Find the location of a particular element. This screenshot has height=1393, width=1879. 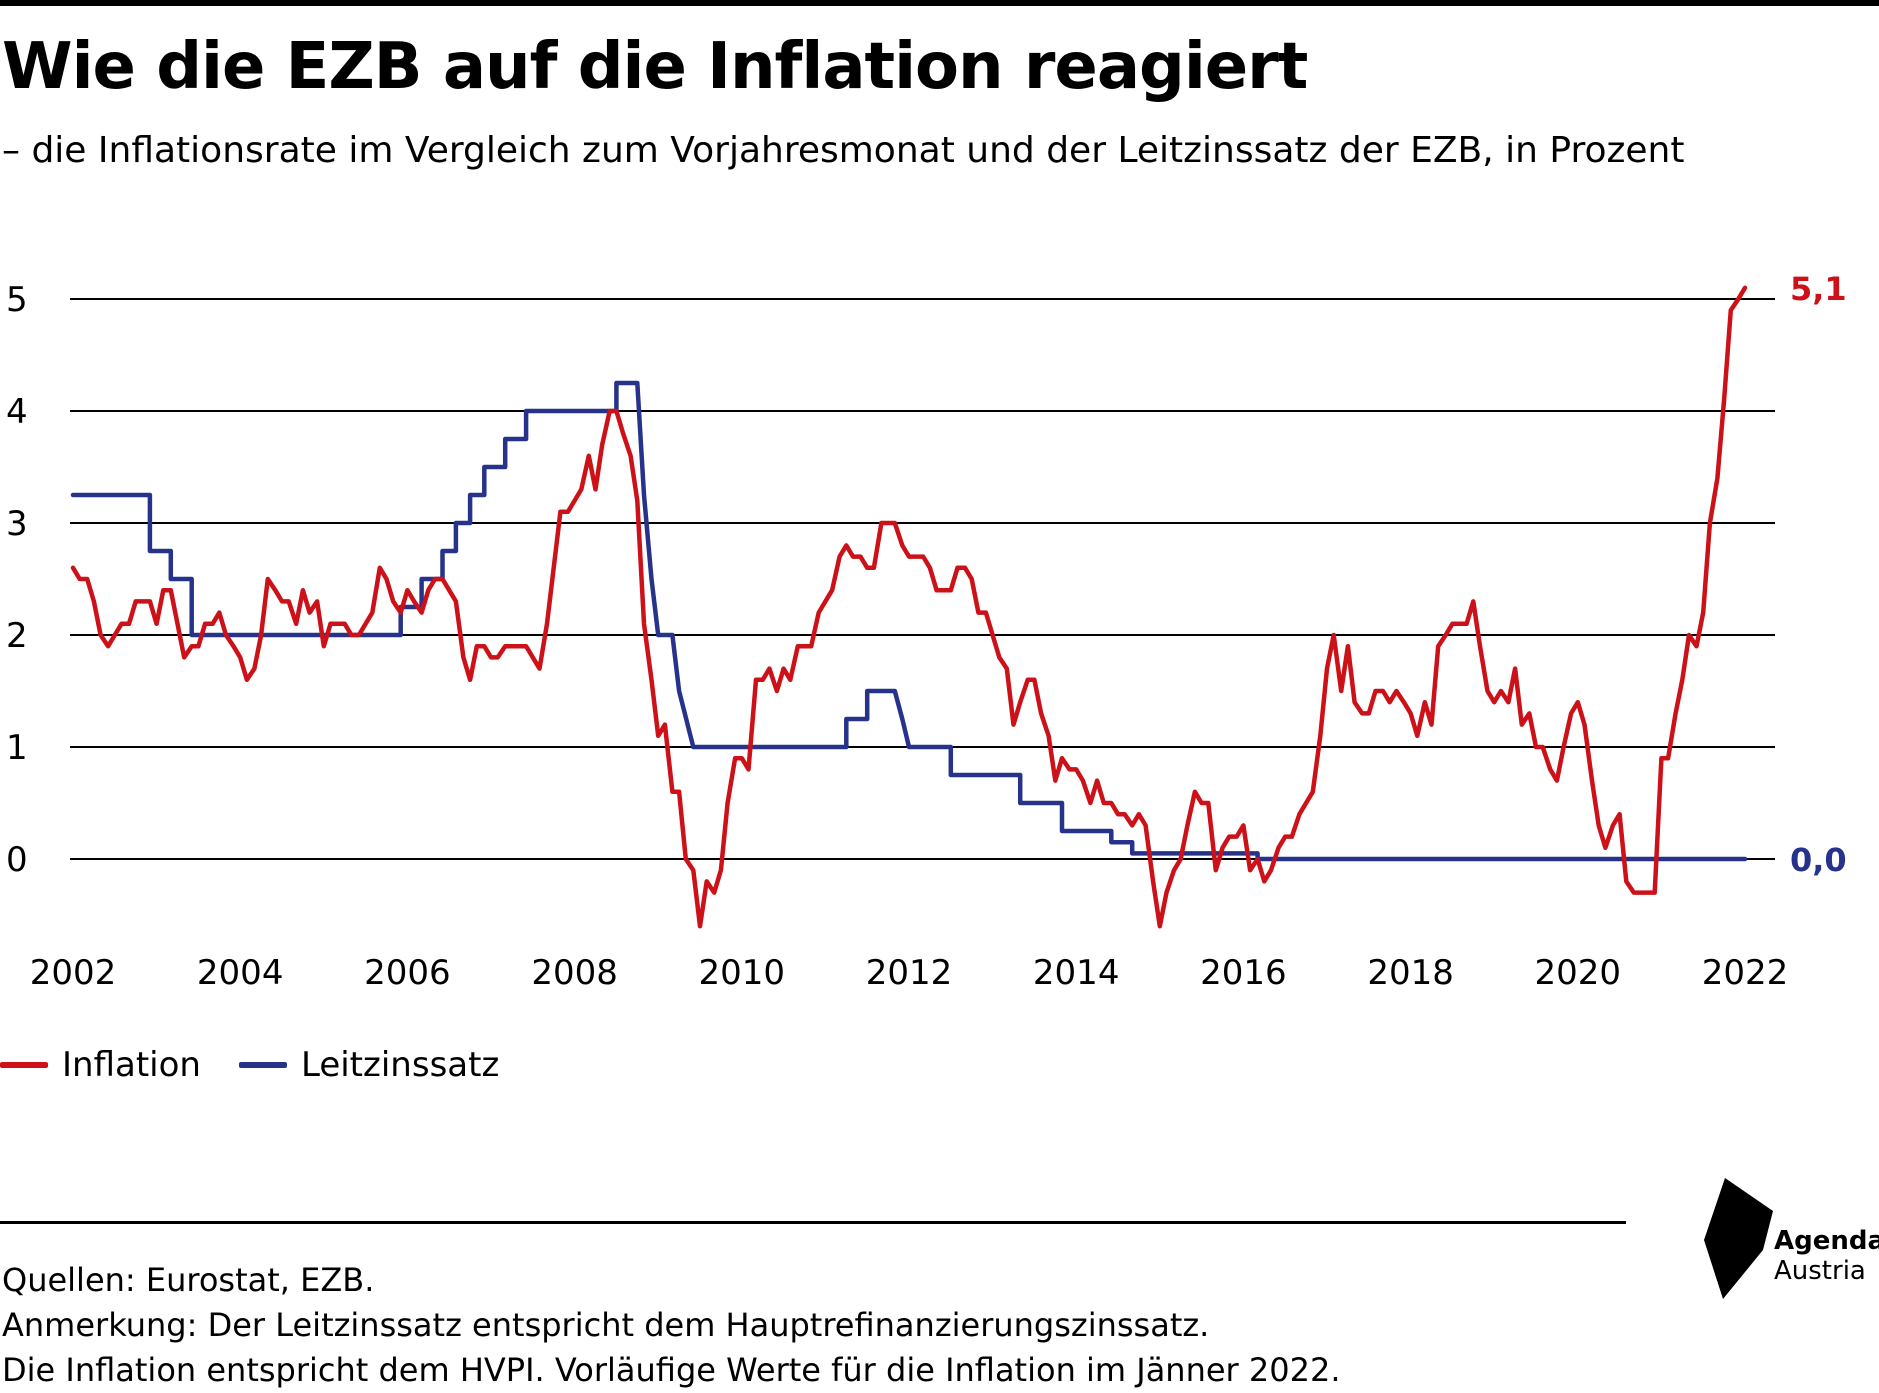

x-tick-label: 2010 is located at coordinates (742, 973).